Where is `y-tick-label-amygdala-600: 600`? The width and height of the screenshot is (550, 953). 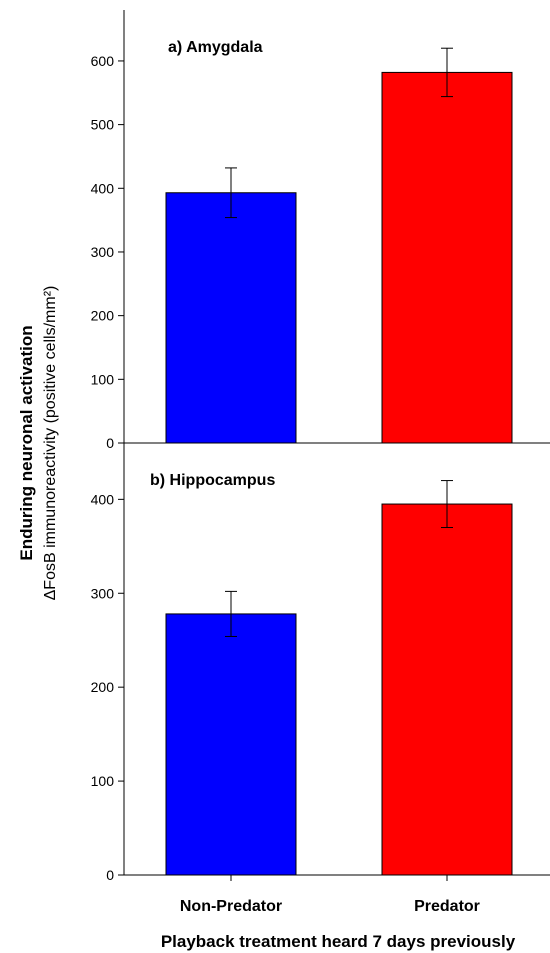 y-tick-label-amygdala-600: 600 is located at coordinates (103, 61).